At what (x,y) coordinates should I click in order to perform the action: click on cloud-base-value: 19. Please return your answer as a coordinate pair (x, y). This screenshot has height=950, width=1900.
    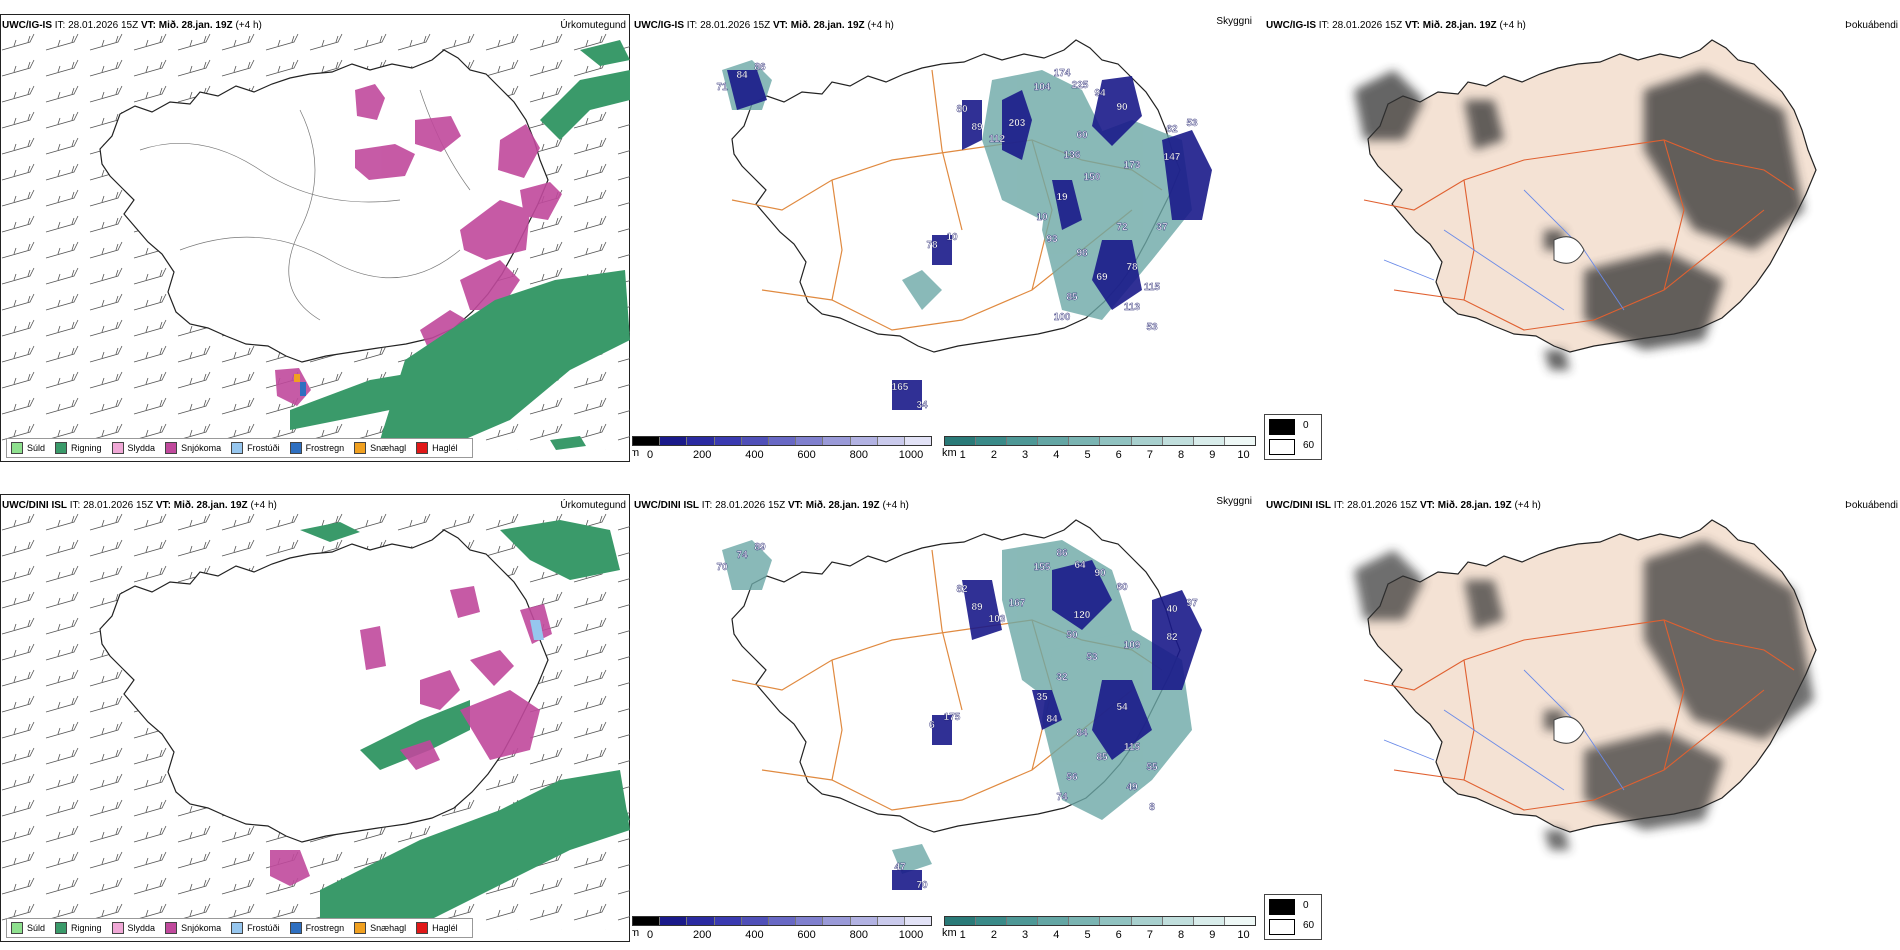
    Looking at the image, I should click on (1062, 197).